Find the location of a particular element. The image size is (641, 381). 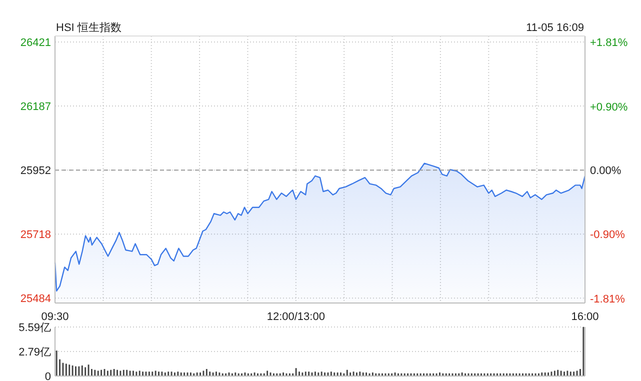

x-tick-label: 16:00 is located at coordinates (585, 317).